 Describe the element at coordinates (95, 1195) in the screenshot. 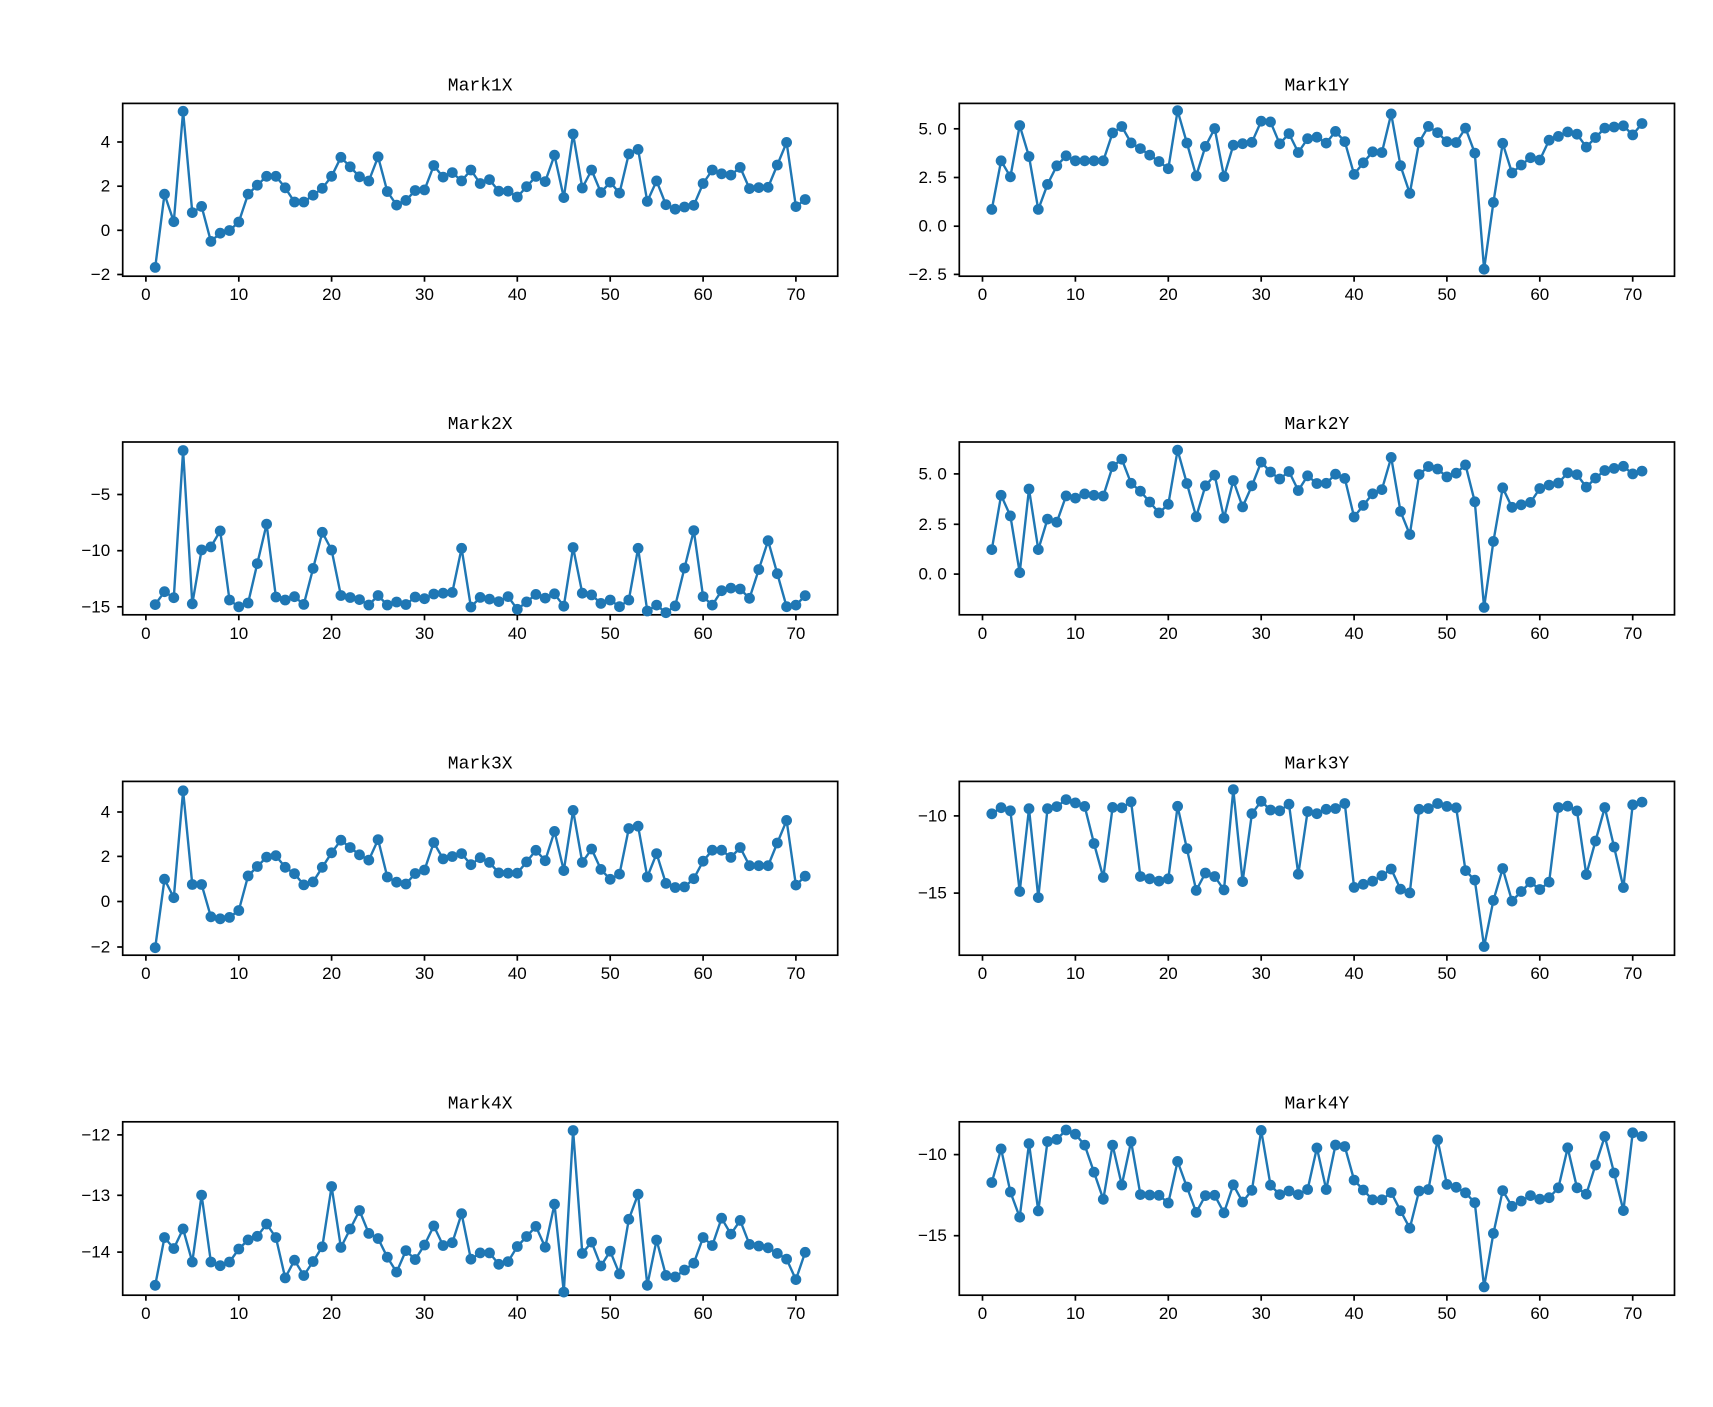

I see `svg-text: −13` at that location.